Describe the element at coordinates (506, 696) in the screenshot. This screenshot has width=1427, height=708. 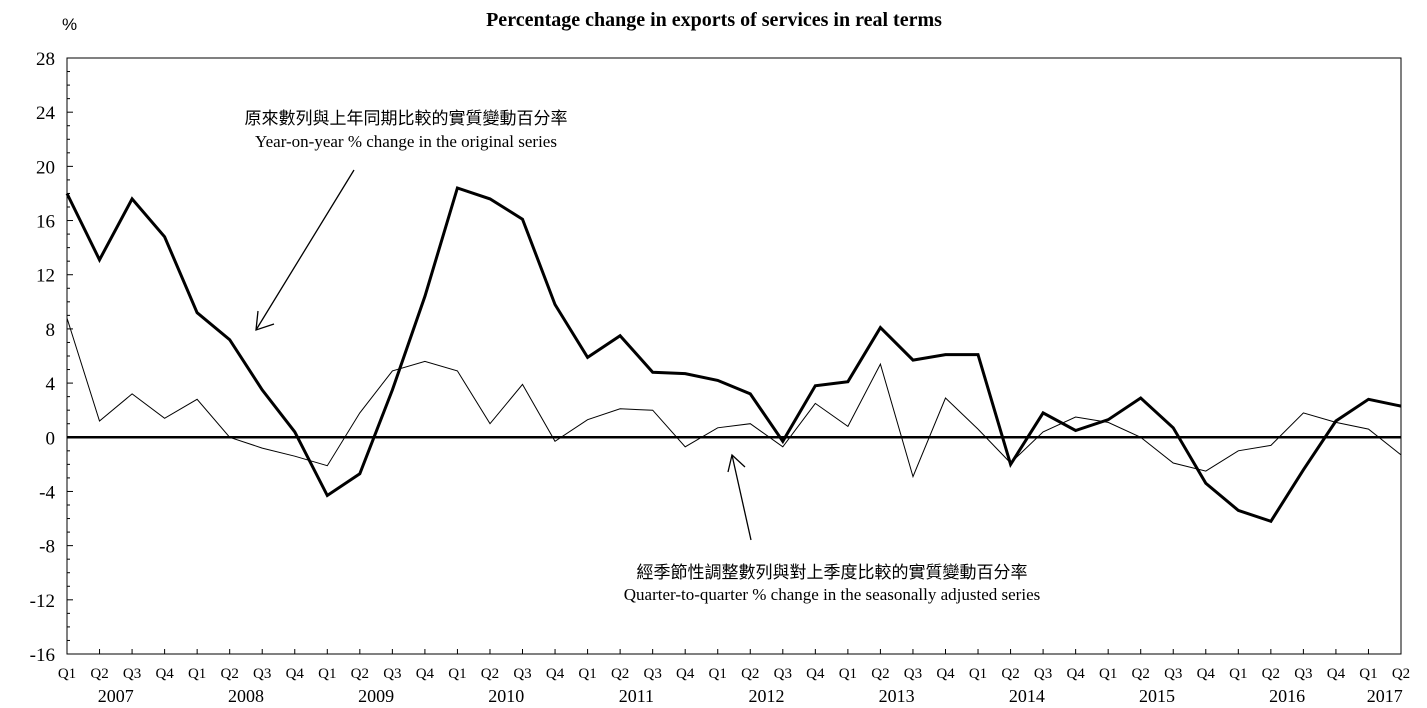
I see `x-tick-label-year: 2010` at that location.